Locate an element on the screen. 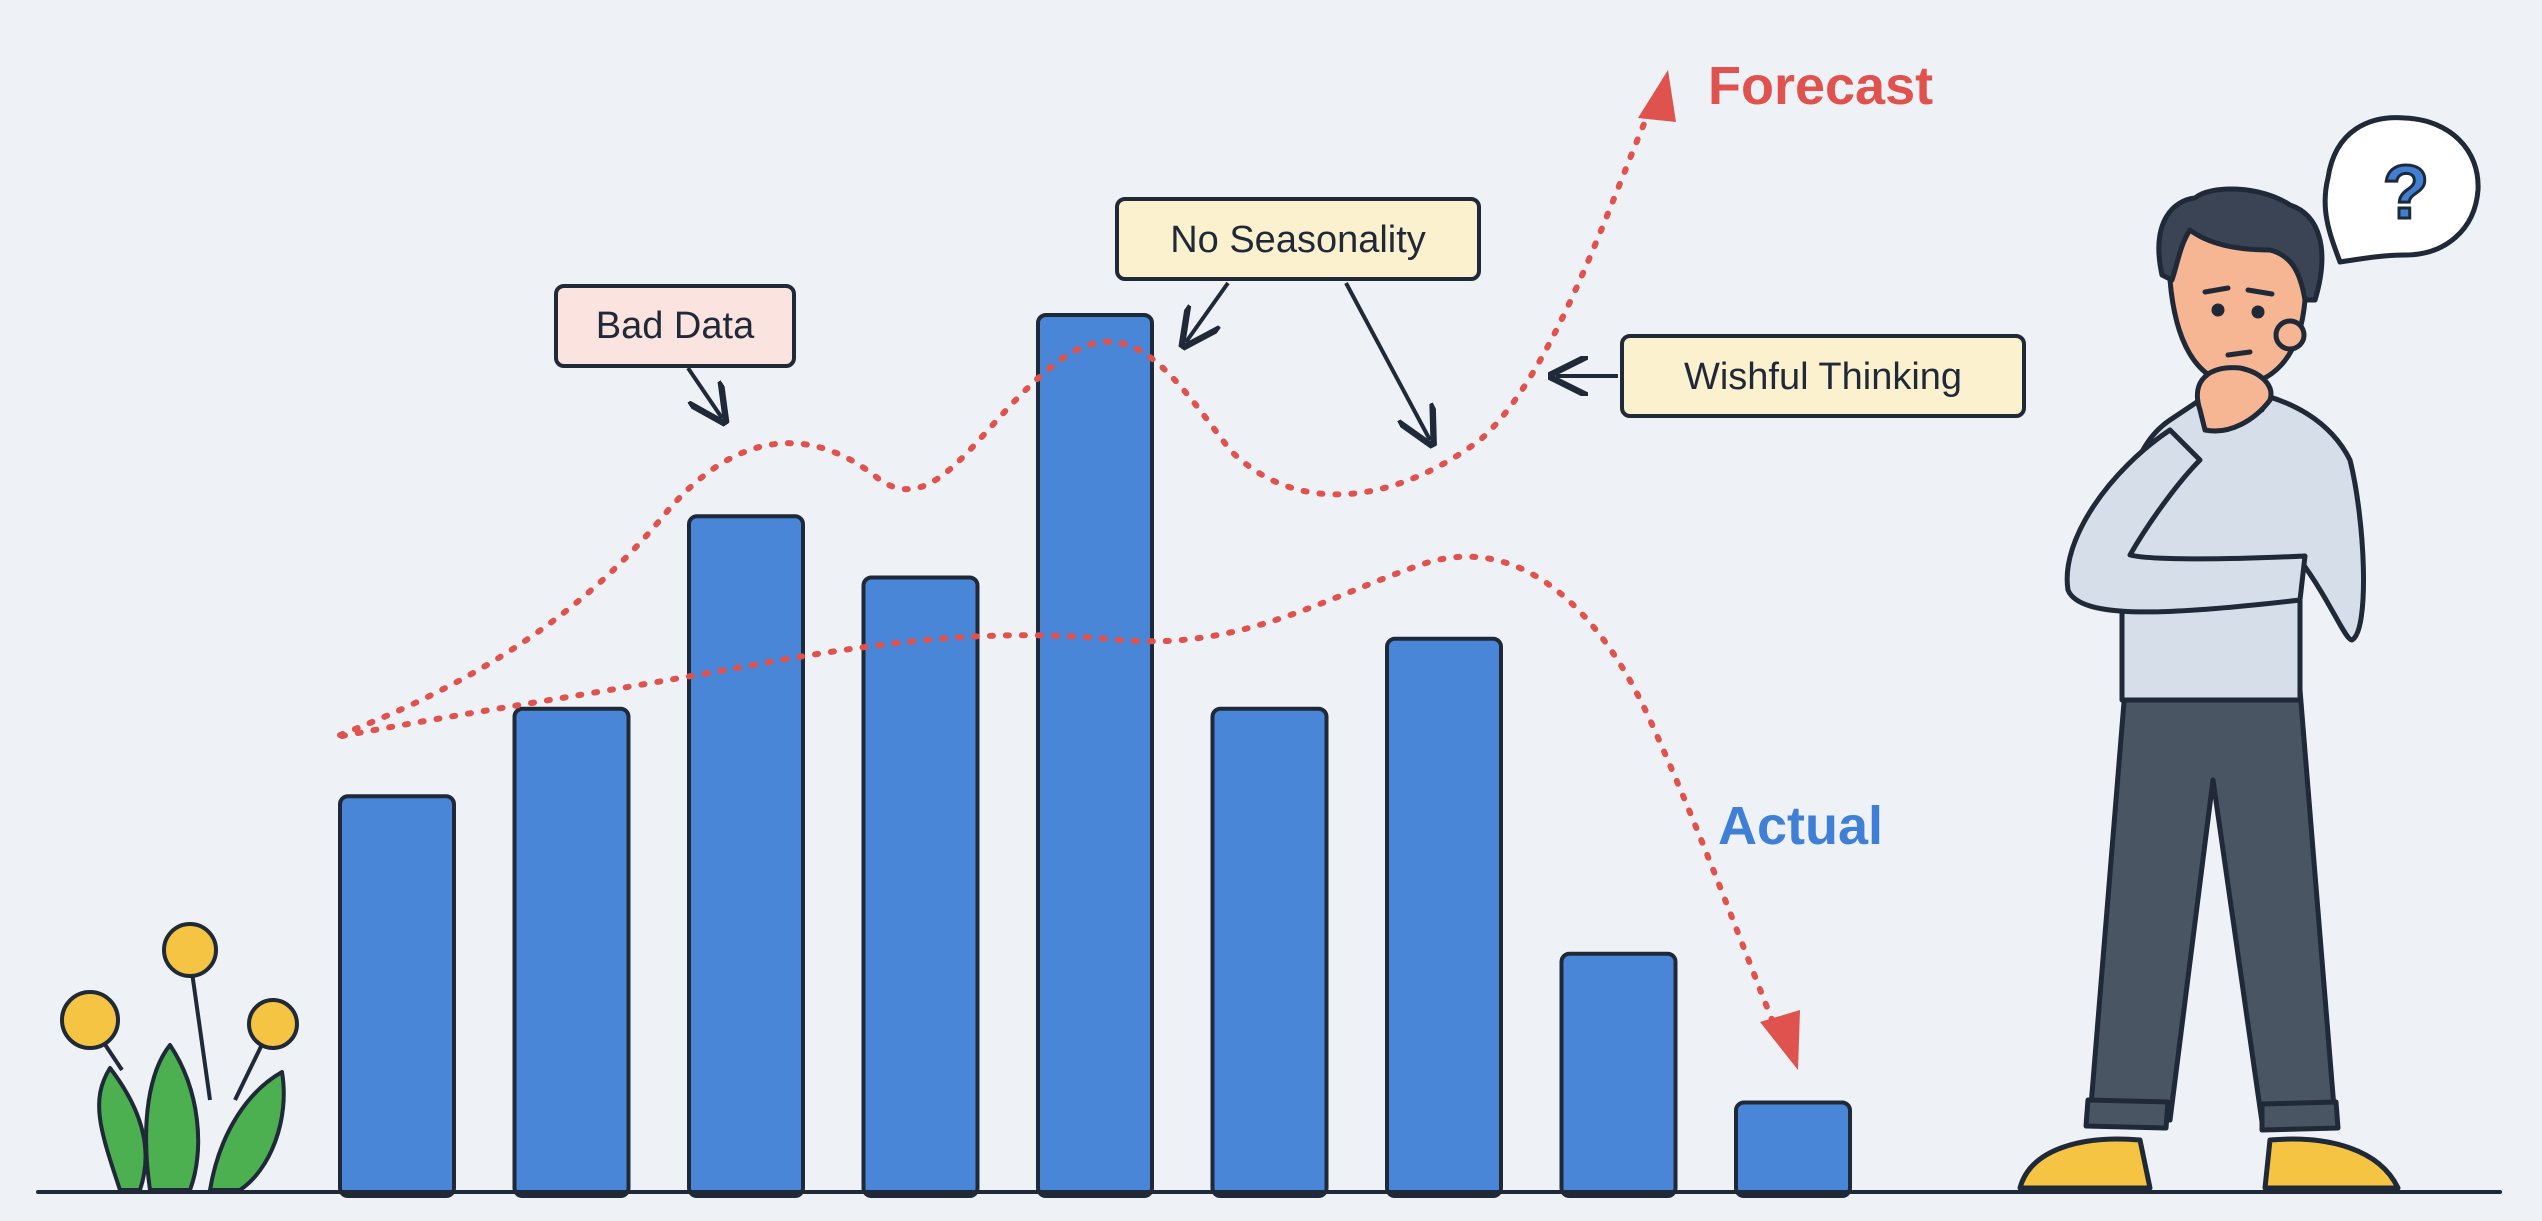  wishful-thinking-callout: Wishful Thinking is located at coordinates (1791, 376).